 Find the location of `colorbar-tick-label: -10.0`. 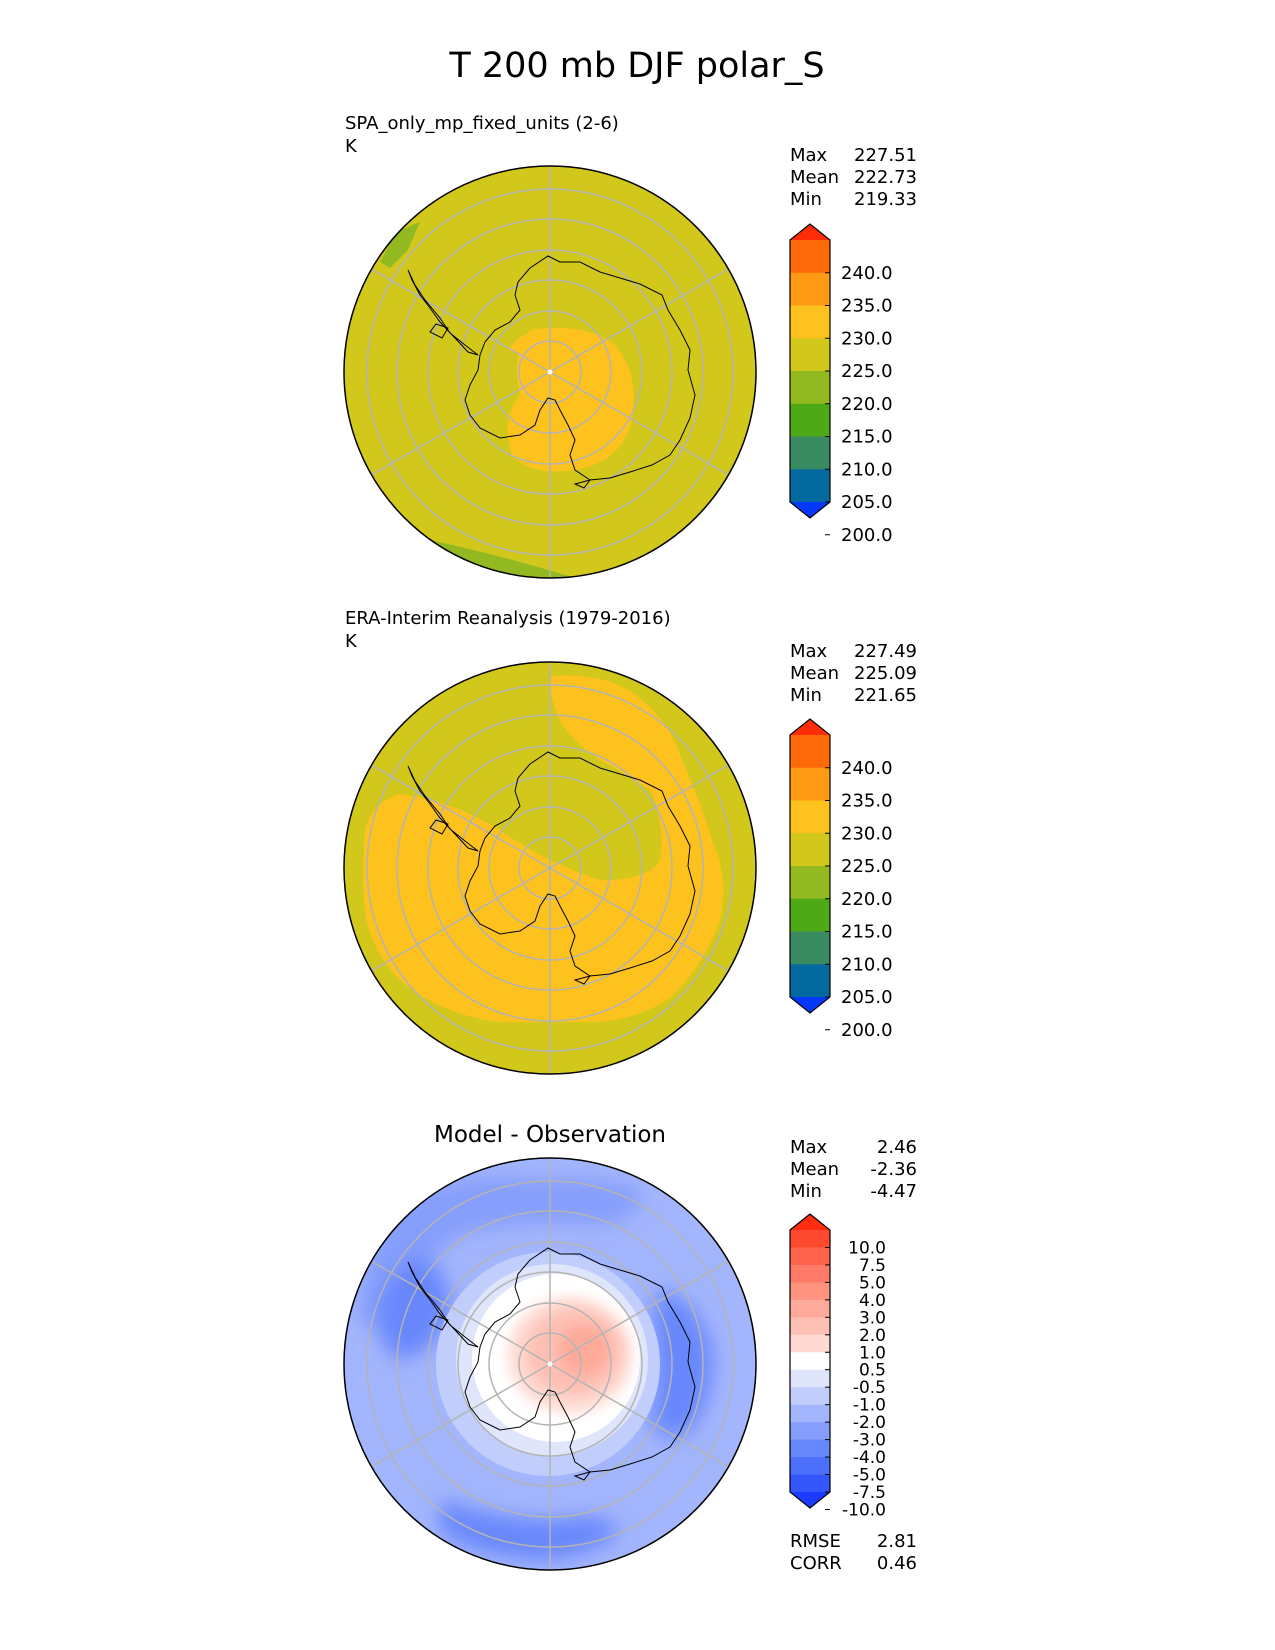

colorbar-tick-label: -10.0 is located at coordinates (864, 1510).